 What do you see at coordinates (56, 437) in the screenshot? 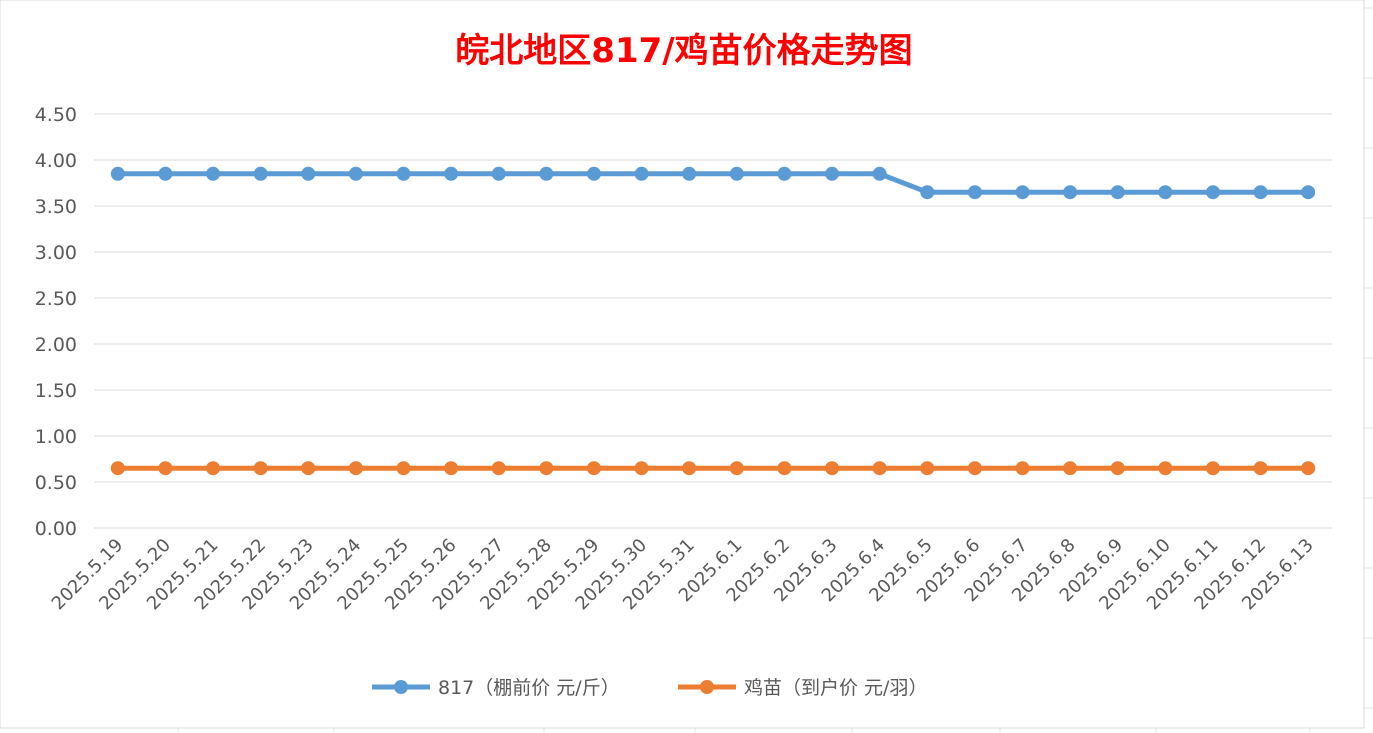
I see `y-tick-label: 1.00` at bounding box center [56, 437].